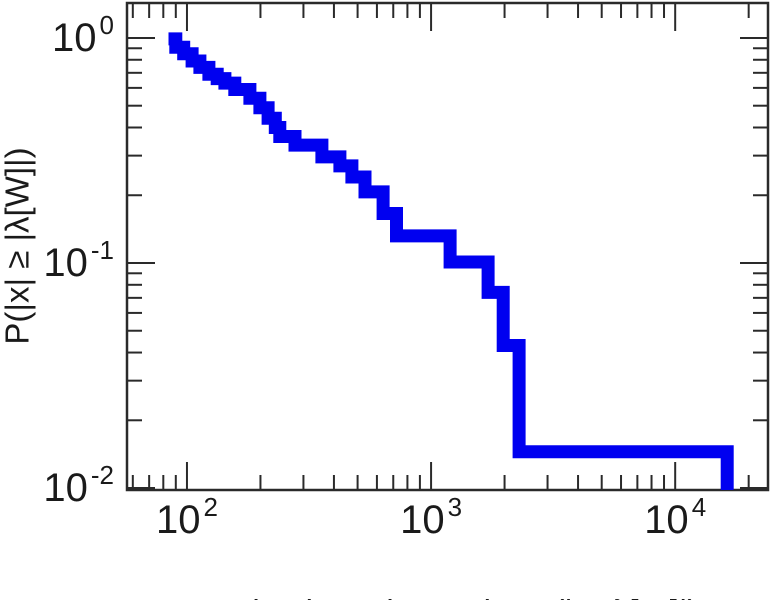 This screenshot has width=775, height=600. Describe the element at coordinates (401, 596) in the screenshot. I see `x-axis-label-prefix: Absolute eigenvalues (|` at that location.